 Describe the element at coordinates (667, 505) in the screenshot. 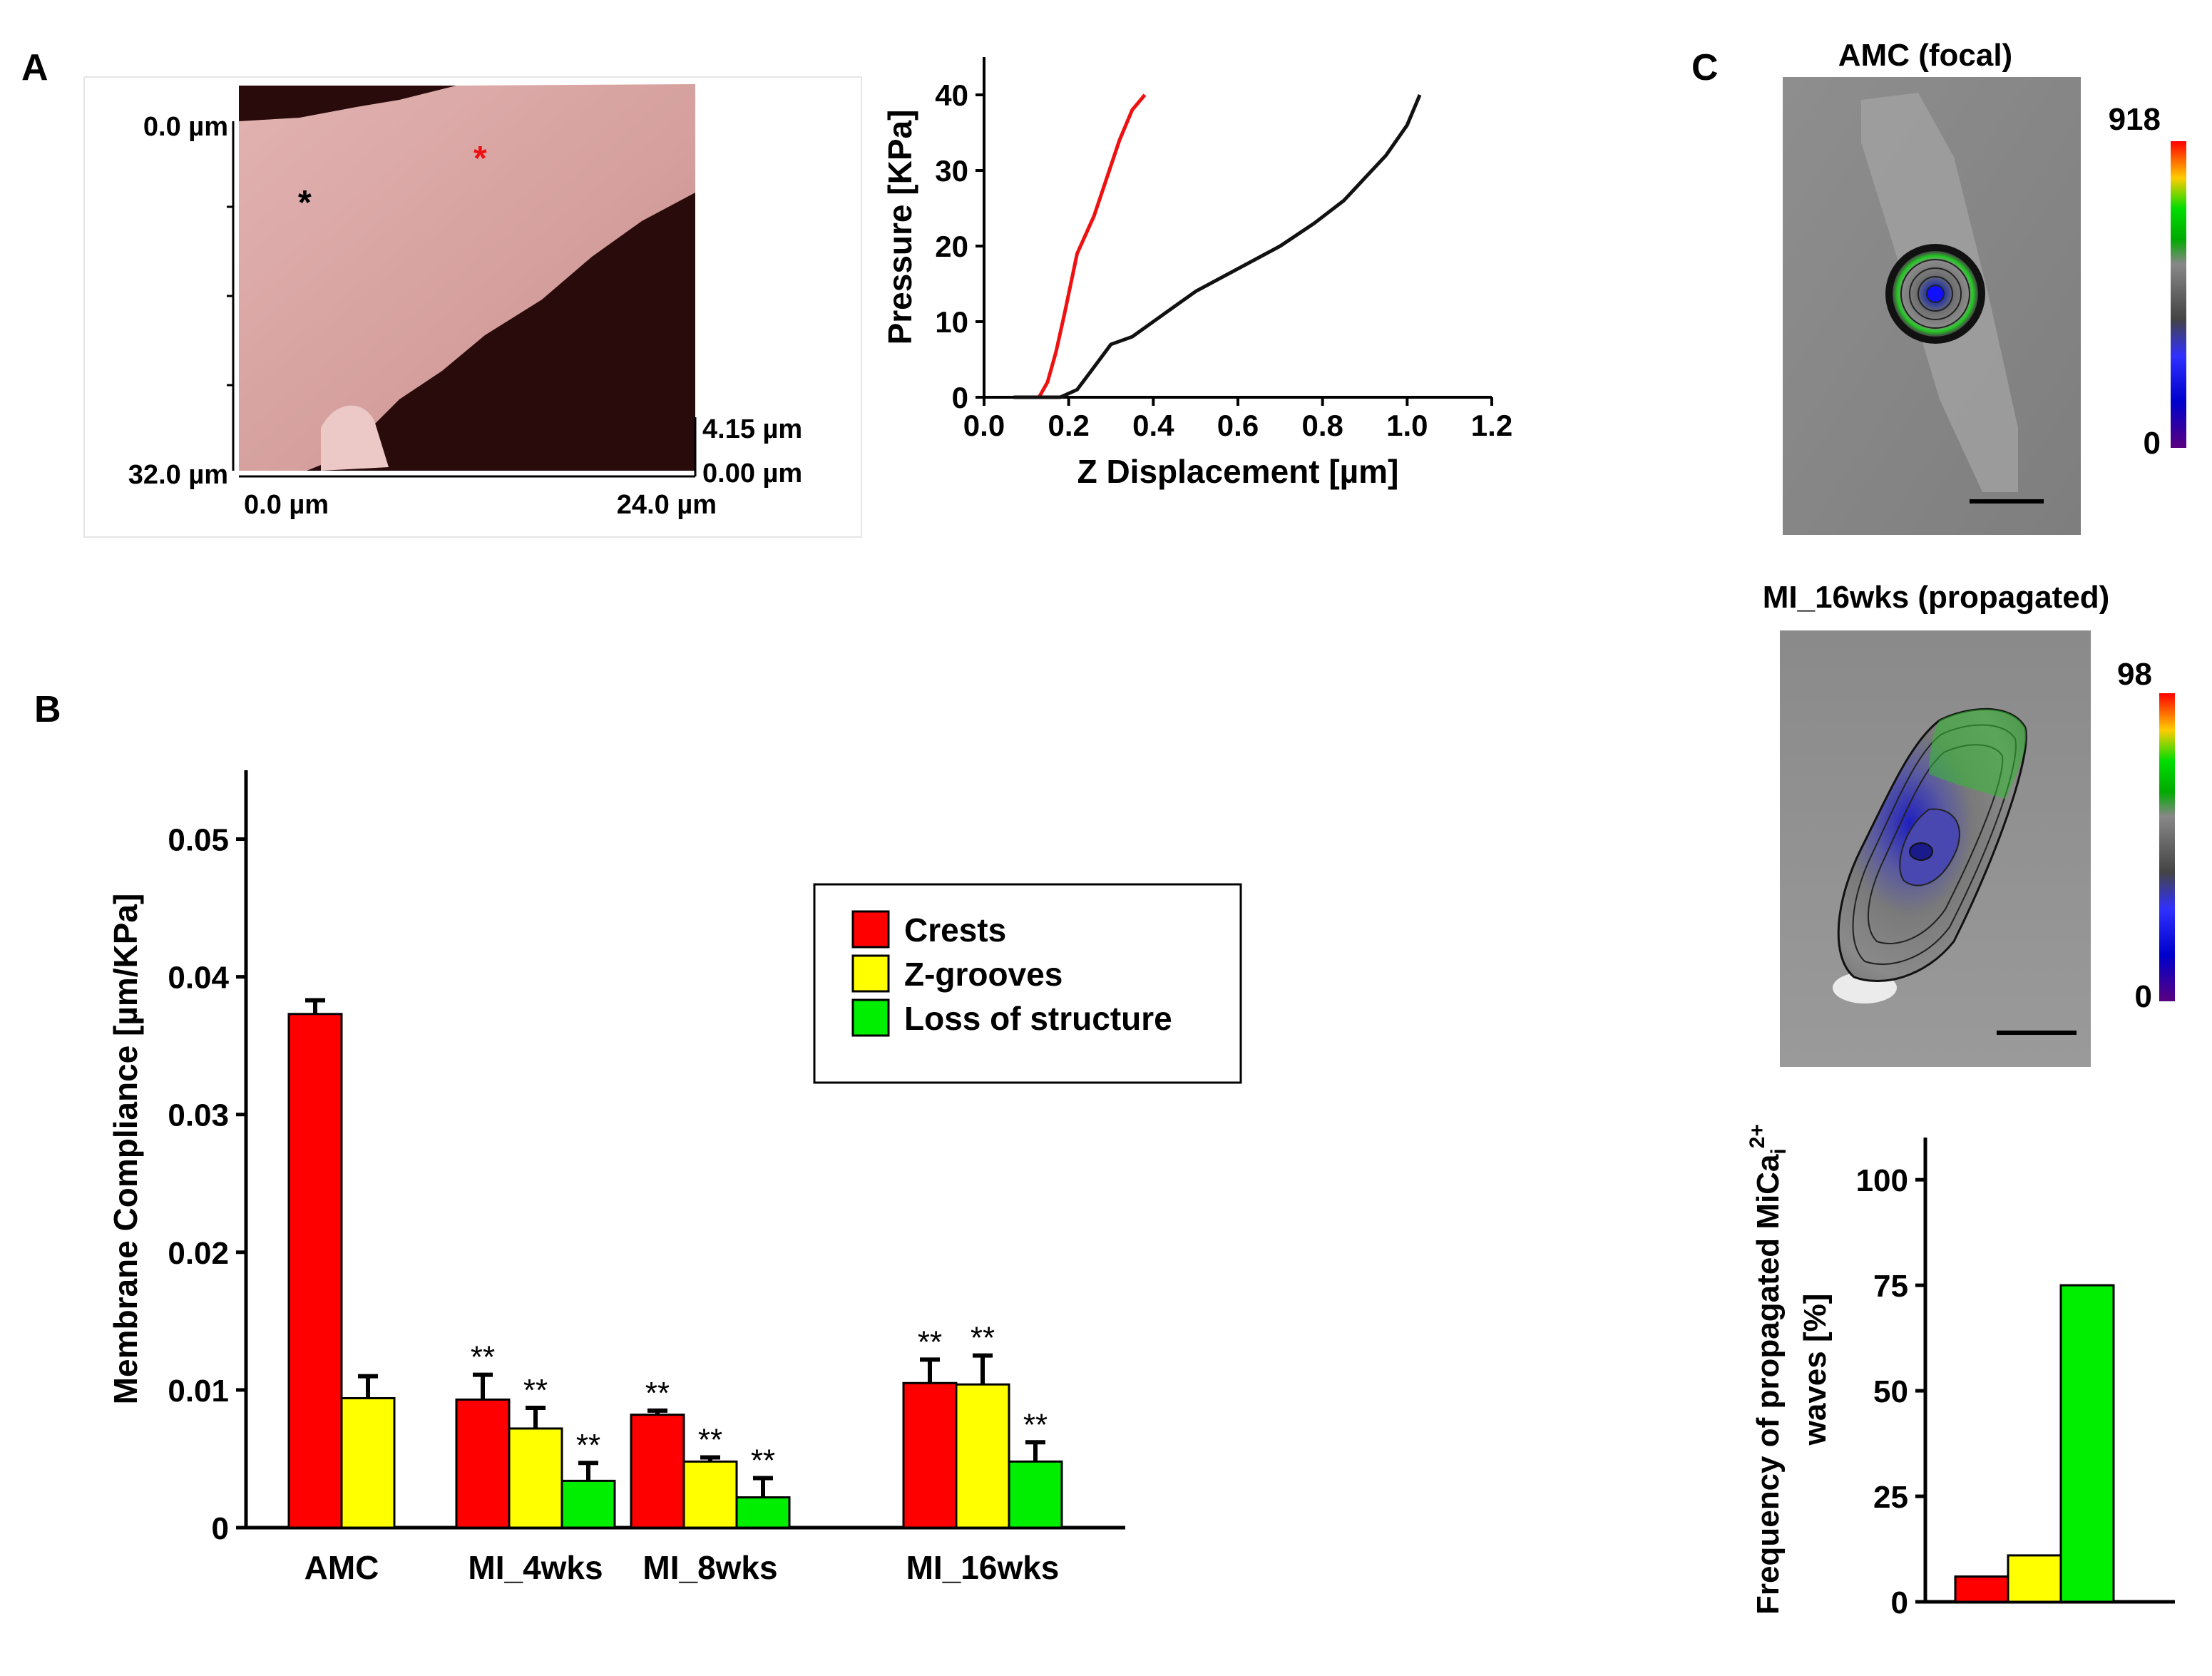

I see `afm-x-right-label: 24.0 µm` at that location.